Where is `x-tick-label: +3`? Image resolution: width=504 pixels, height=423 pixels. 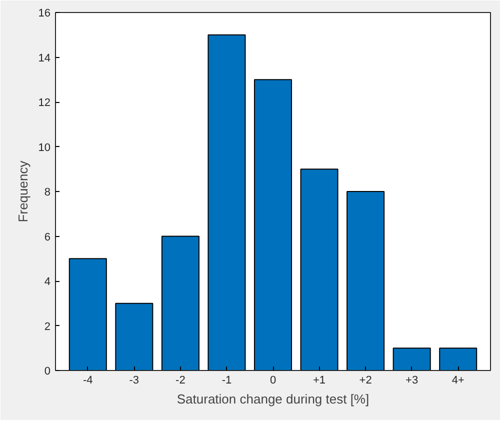
x-tick-label: +3 is located at coordinates (412, 380).